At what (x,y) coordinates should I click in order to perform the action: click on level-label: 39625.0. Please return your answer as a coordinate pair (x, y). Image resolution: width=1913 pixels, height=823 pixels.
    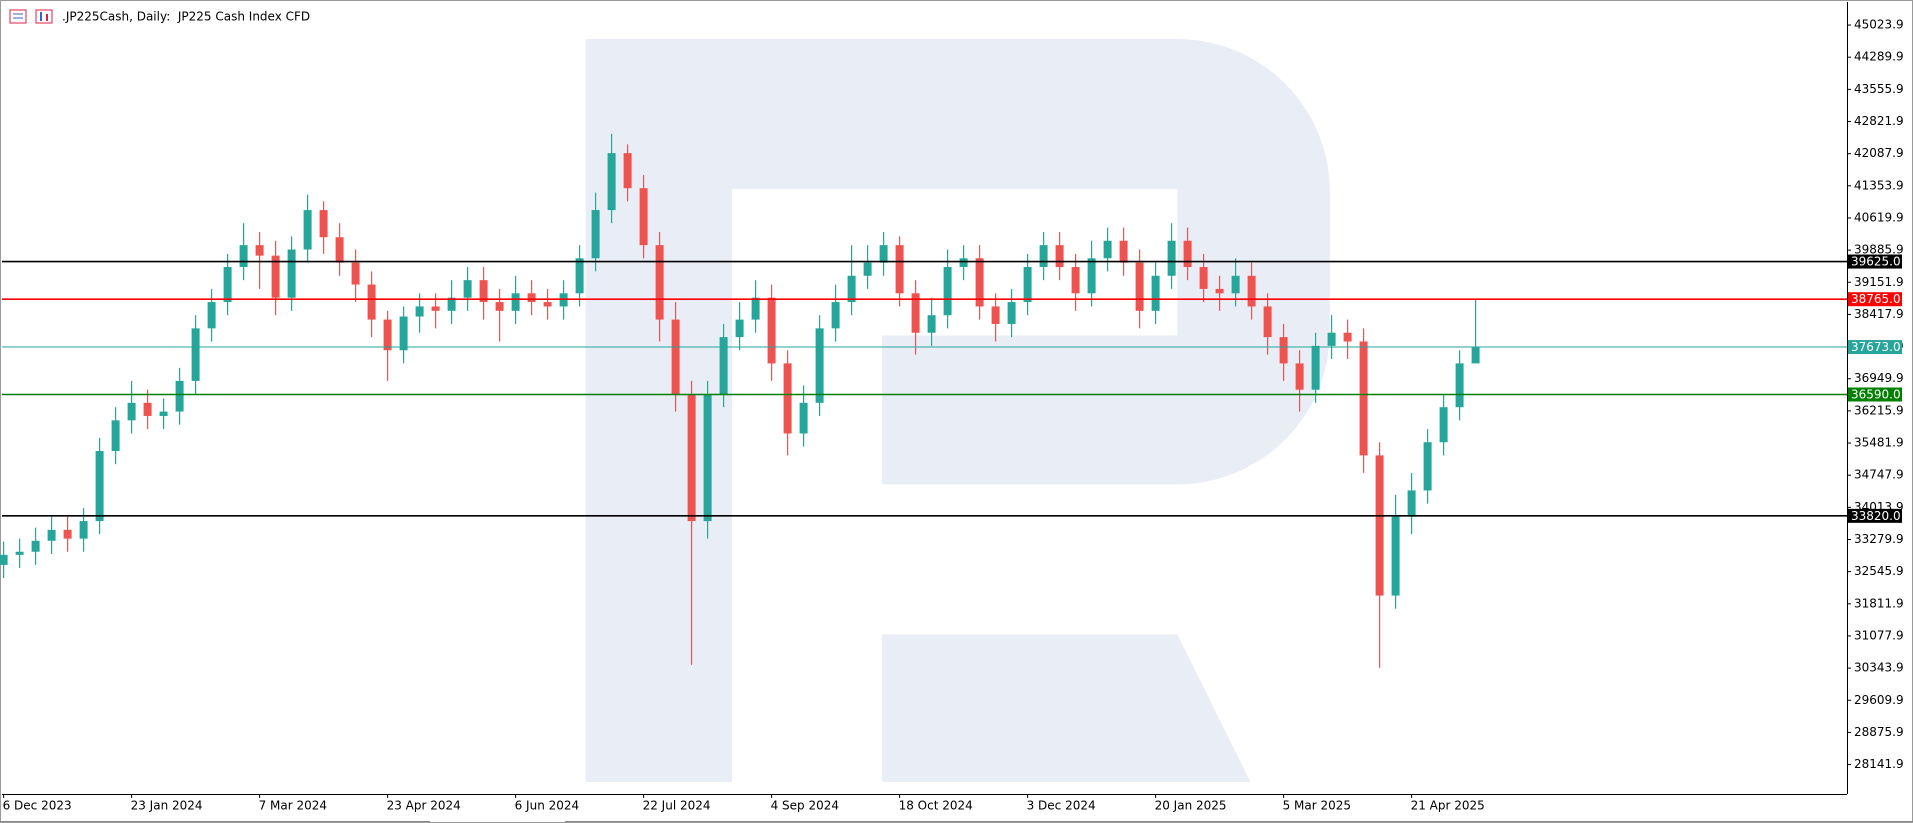
    Looking at the image, I should click on (1876, 262).